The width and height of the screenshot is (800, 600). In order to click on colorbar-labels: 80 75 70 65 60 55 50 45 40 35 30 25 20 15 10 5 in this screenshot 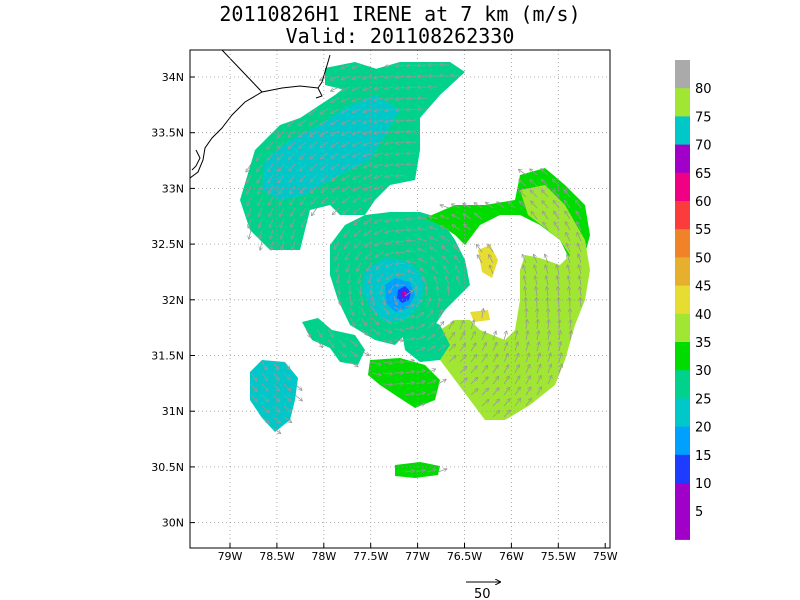, I will do `click(703, 301)`.